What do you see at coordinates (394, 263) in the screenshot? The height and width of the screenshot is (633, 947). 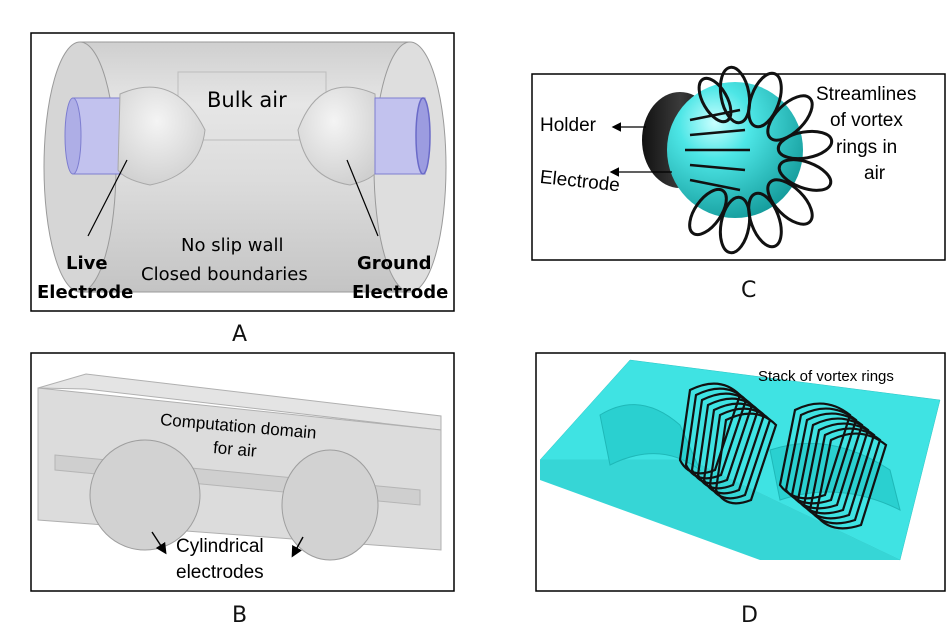 I see `ground-label-line1: Ground` at bounding box center [394, 263].